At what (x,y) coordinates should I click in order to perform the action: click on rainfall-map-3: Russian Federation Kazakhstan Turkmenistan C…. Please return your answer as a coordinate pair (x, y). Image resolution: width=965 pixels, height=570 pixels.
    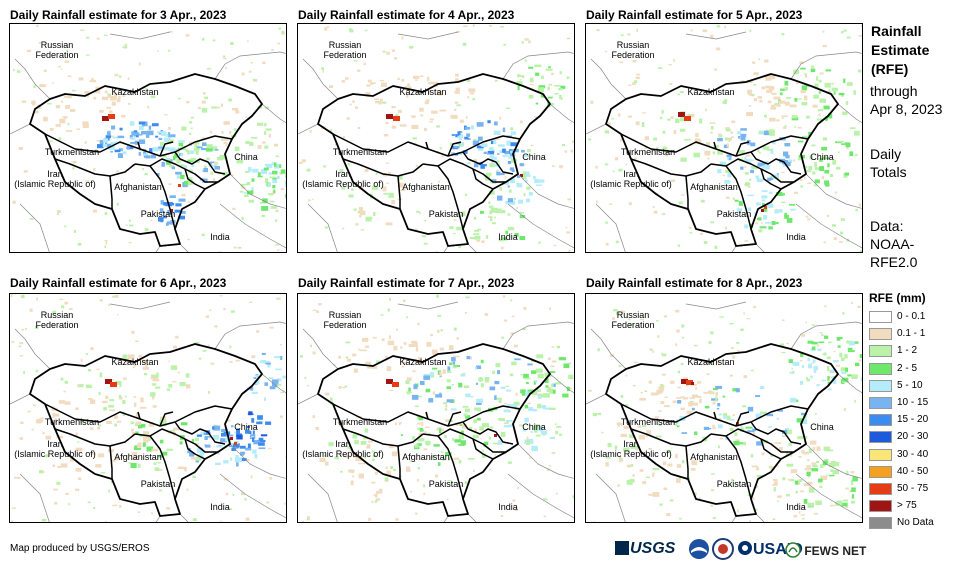
    Looking at the image, I should click on (724, 138).